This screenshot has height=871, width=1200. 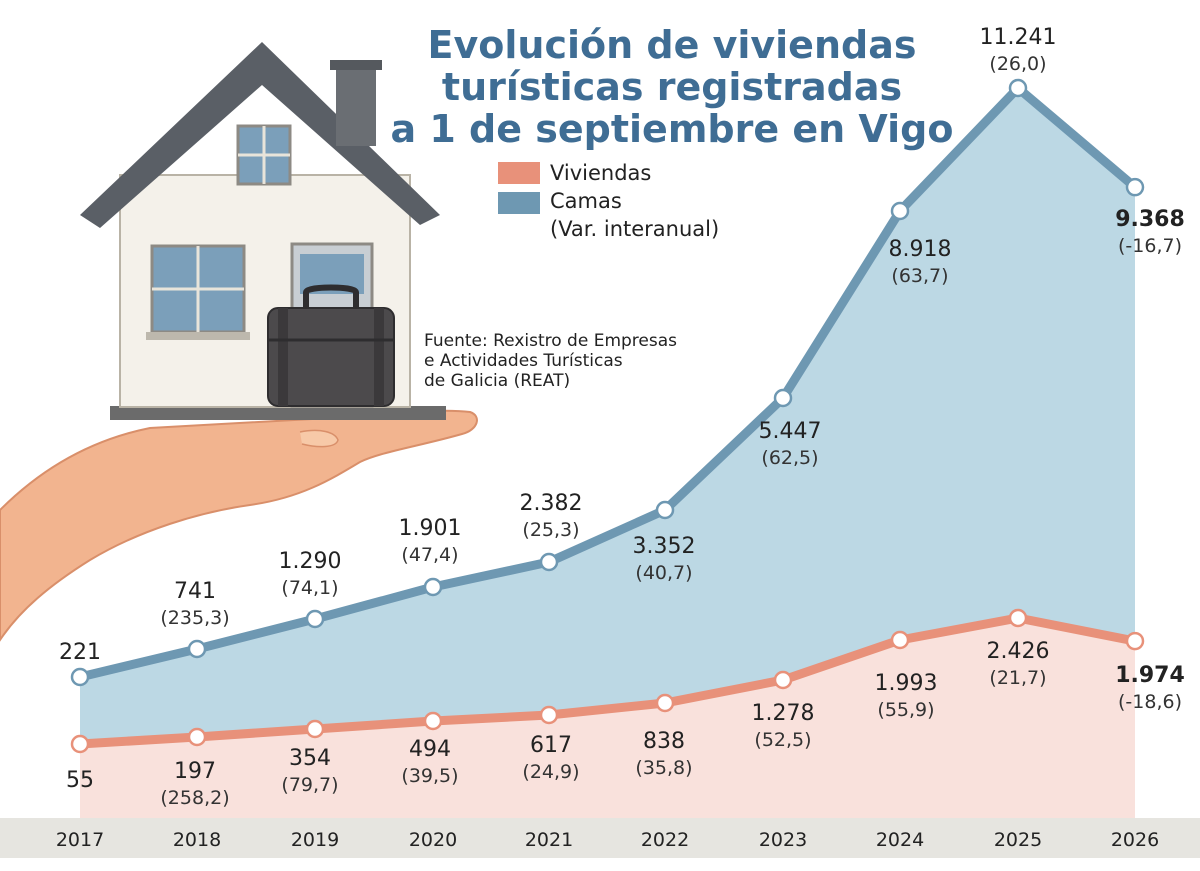 I want to click on viviendas-value-label-2017: 55, so click(x=80, y=780).